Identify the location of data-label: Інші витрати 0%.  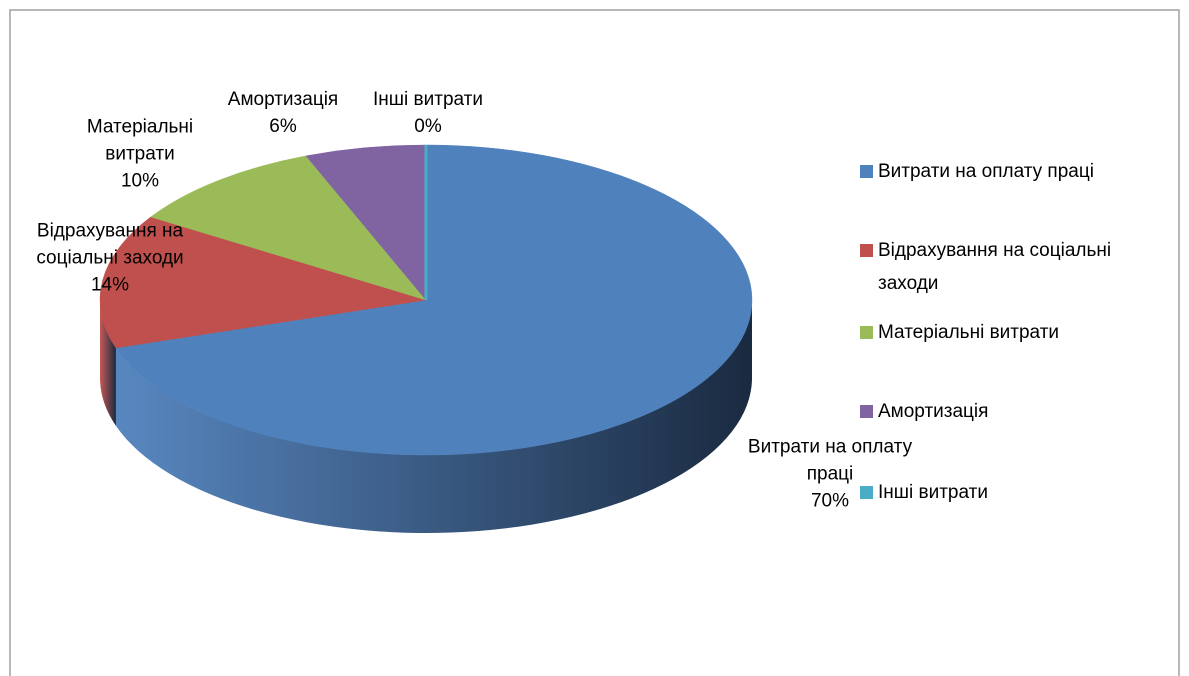
(428, 113).